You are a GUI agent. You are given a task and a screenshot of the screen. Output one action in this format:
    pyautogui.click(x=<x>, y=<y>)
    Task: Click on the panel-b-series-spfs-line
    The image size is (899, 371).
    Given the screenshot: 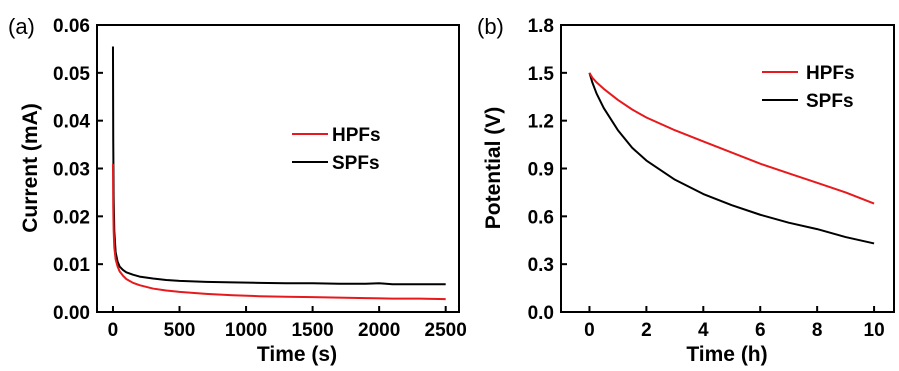 What is the action you would take?
    pyautogui.click(x=731, y=158)
    